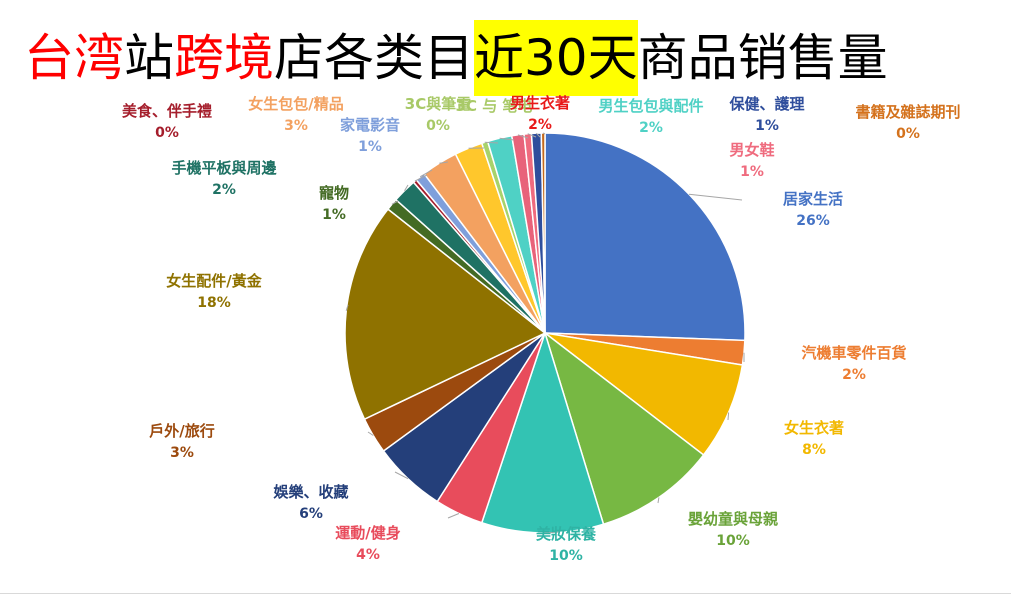 The height and width of the screenshot is (597, 1011). What do you see at coordinates (181, 431) in the screenshot?
I see `slice-label: 戶外/旅行` at bounding box center [181, 431].